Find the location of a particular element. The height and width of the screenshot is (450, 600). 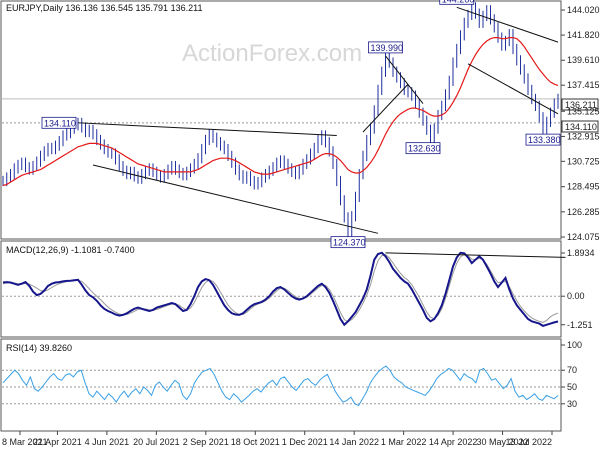

watermark-text: ActionForex.com is located at coordinates (272, 53).